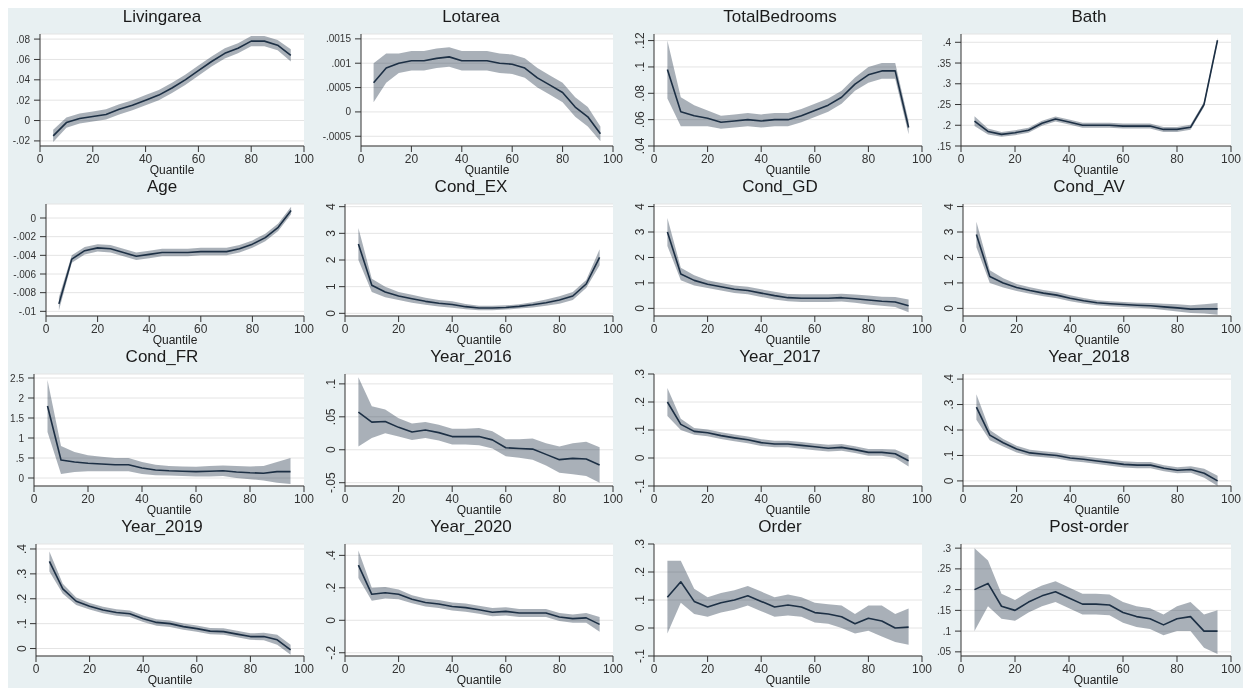 The image size is (1251, 698). Describe the element at coordinates (780, 356) in the screenshot. I see `chart-title: Year_2017` at that location.